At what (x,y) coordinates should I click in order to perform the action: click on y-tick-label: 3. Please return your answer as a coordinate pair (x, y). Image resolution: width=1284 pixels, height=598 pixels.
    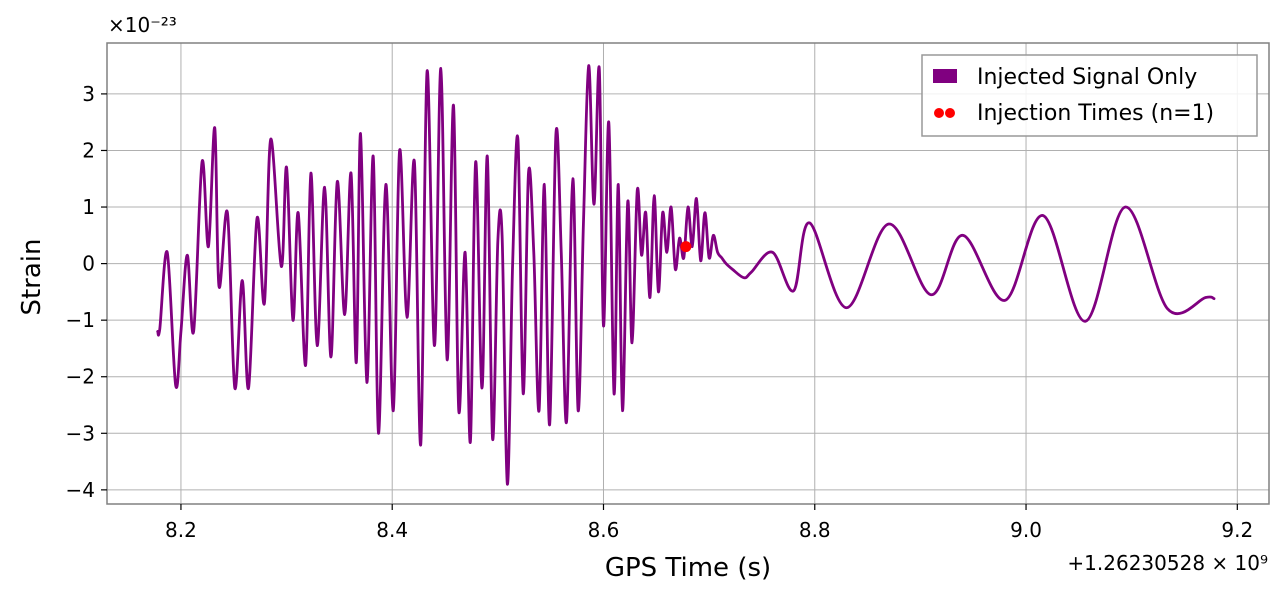
    Looking at the image, I should click on (88, 94).